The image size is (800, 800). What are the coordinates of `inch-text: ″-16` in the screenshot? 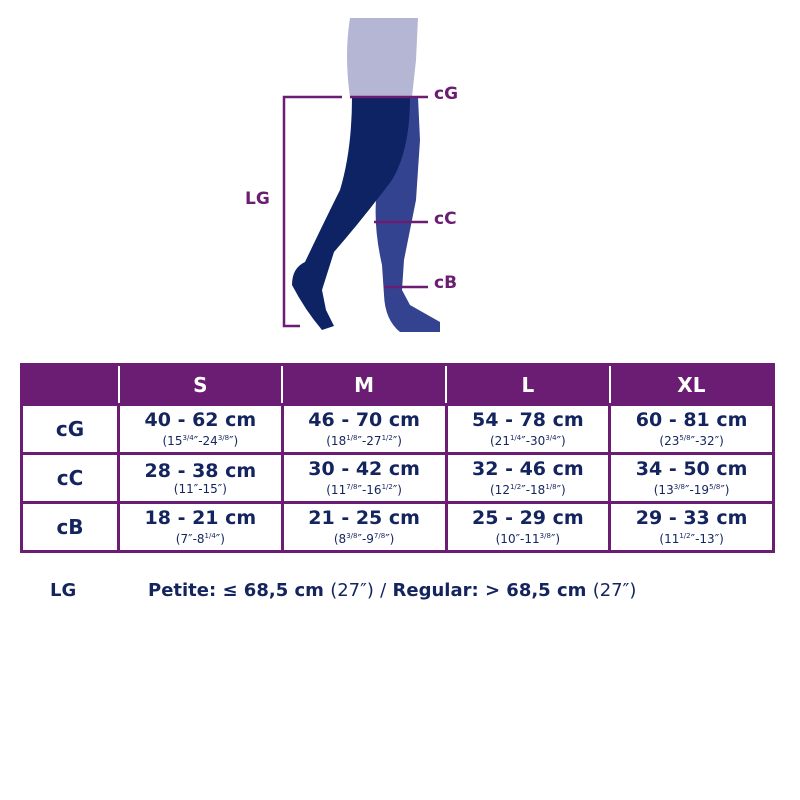 It's located at (369, 490).